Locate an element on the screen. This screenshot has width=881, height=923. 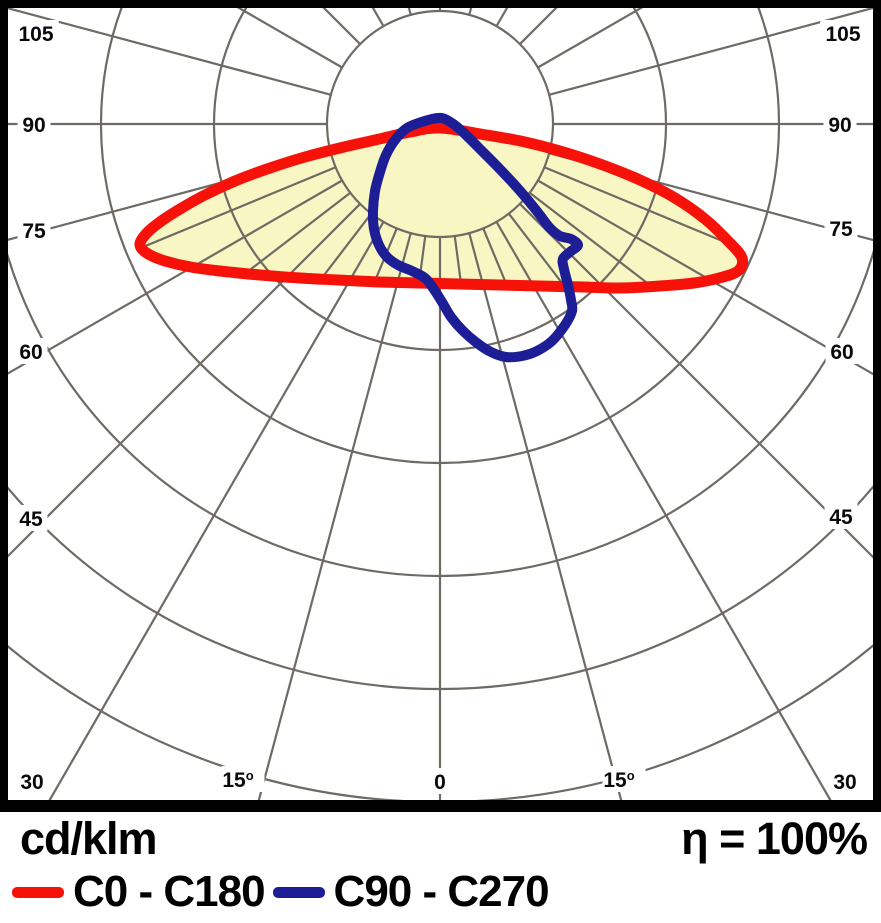
legend-item-c0-c180: C0 - C180 is located at coordinates (139, 891).